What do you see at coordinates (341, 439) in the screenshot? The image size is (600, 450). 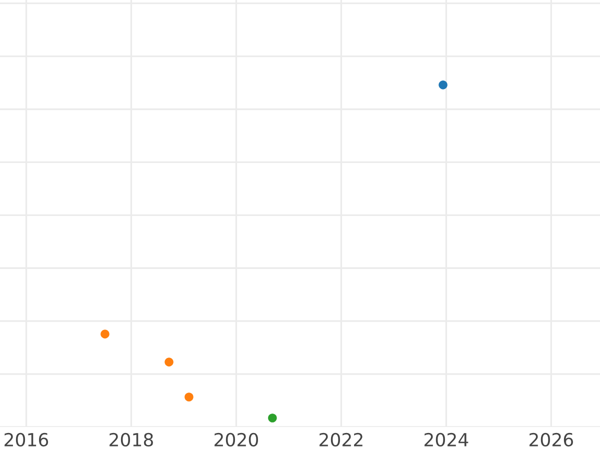 I see `x-tick-label: 2022` at bounding box center [341, 439].